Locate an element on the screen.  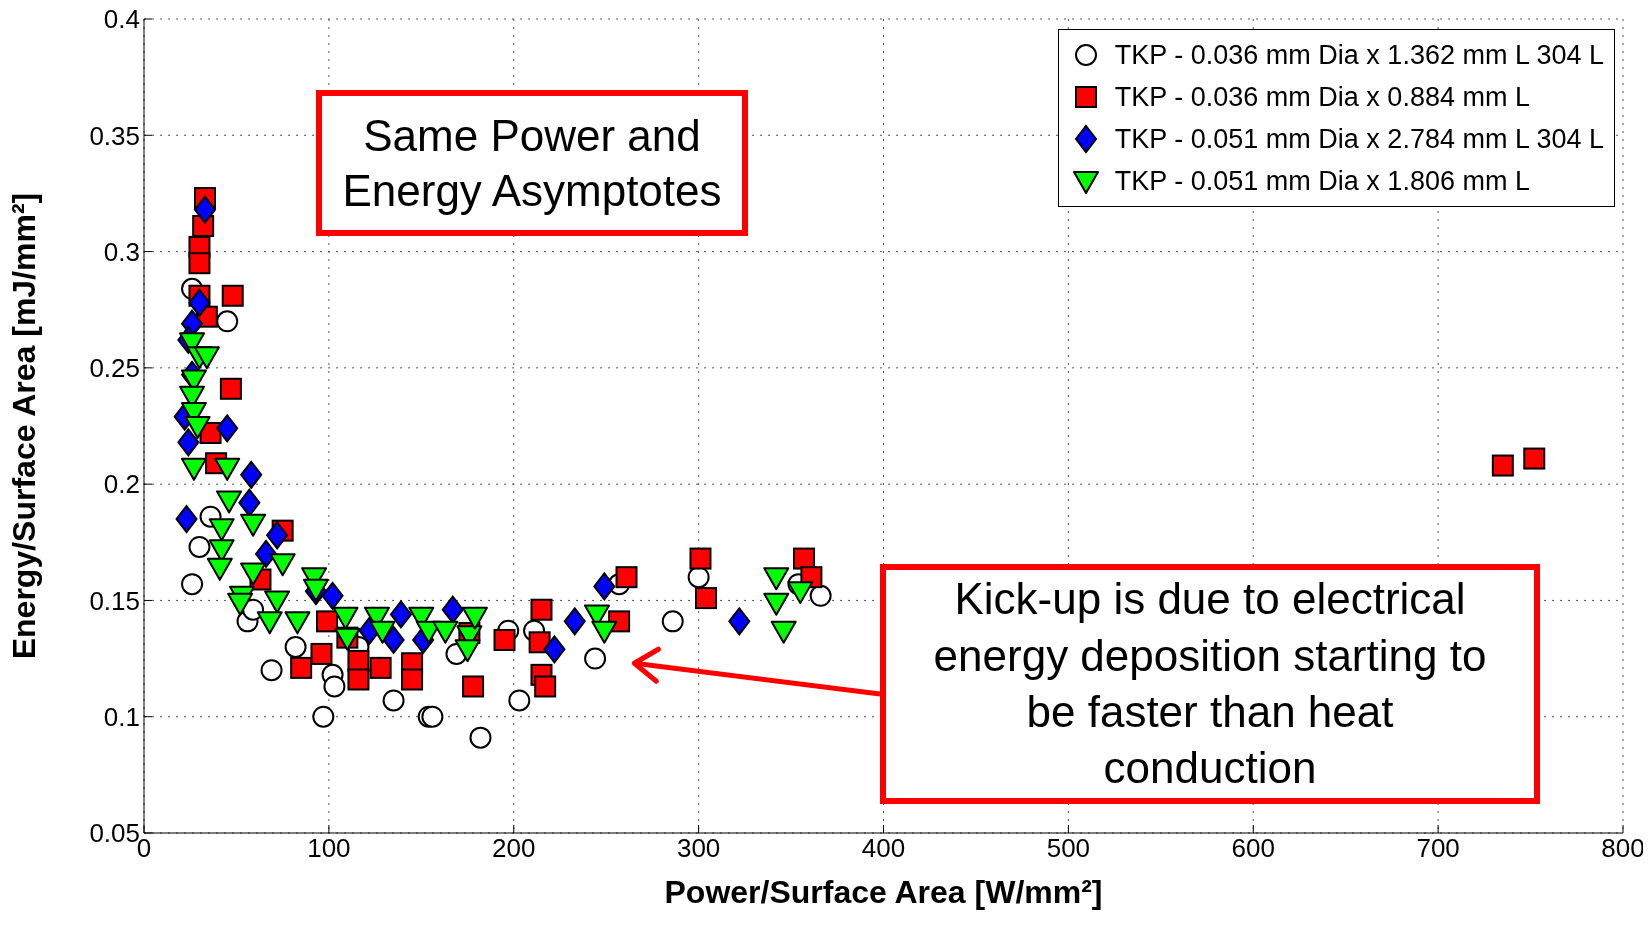
x-tick-label: 100 is located at coordinates (329, 848).